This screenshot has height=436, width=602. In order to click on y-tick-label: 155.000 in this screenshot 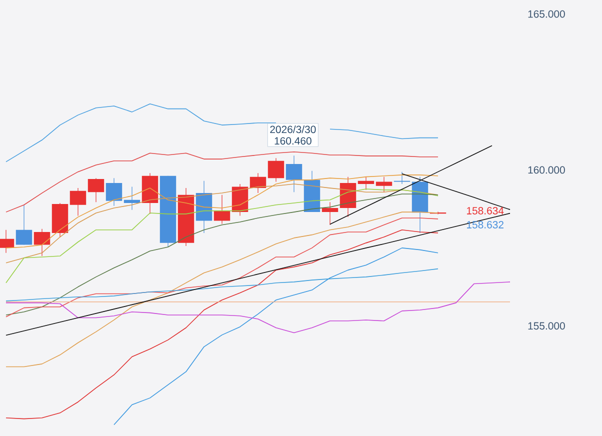, I will do `click(546, 326)`.